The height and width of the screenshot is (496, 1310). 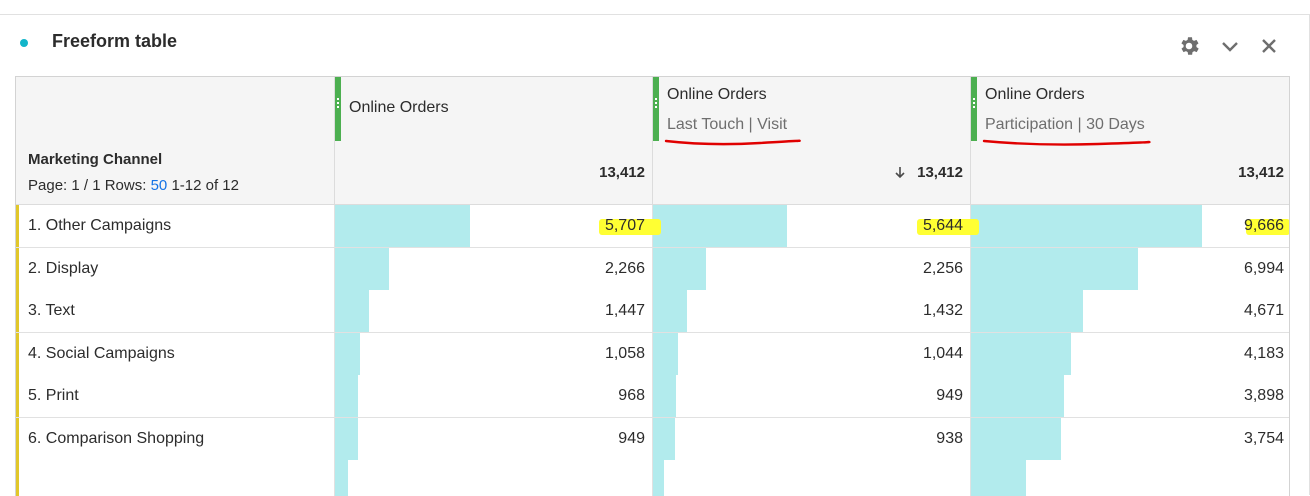 I want to click on metric-cell: 4,671, so click(x=1129, y=311).